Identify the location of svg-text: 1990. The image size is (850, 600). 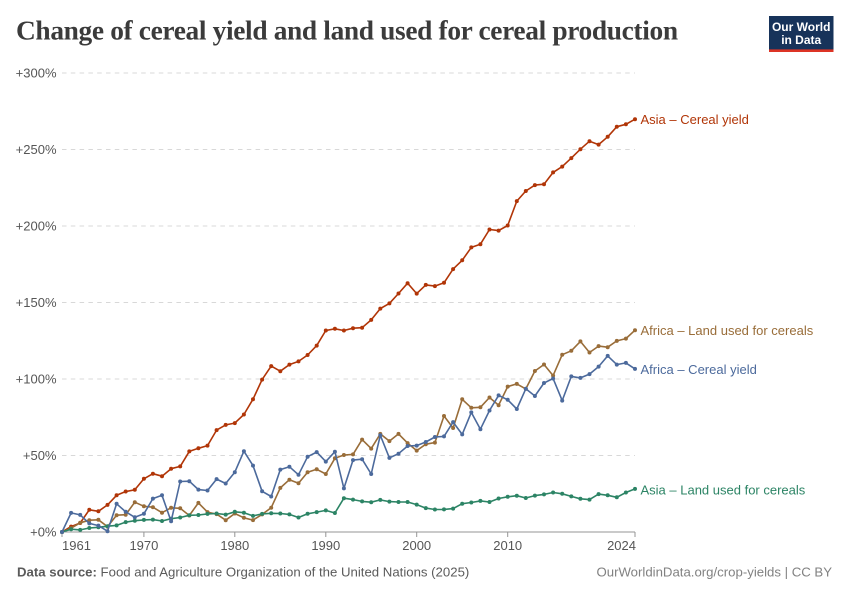
(325, 545).